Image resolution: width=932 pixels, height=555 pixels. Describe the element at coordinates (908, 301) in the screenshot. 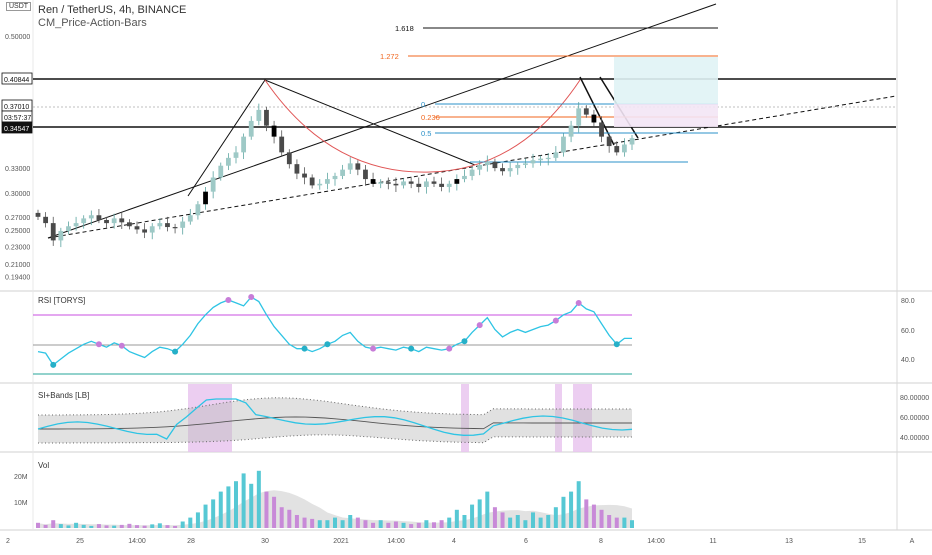

I see `rsi-axis-label: 80.0` at that location.